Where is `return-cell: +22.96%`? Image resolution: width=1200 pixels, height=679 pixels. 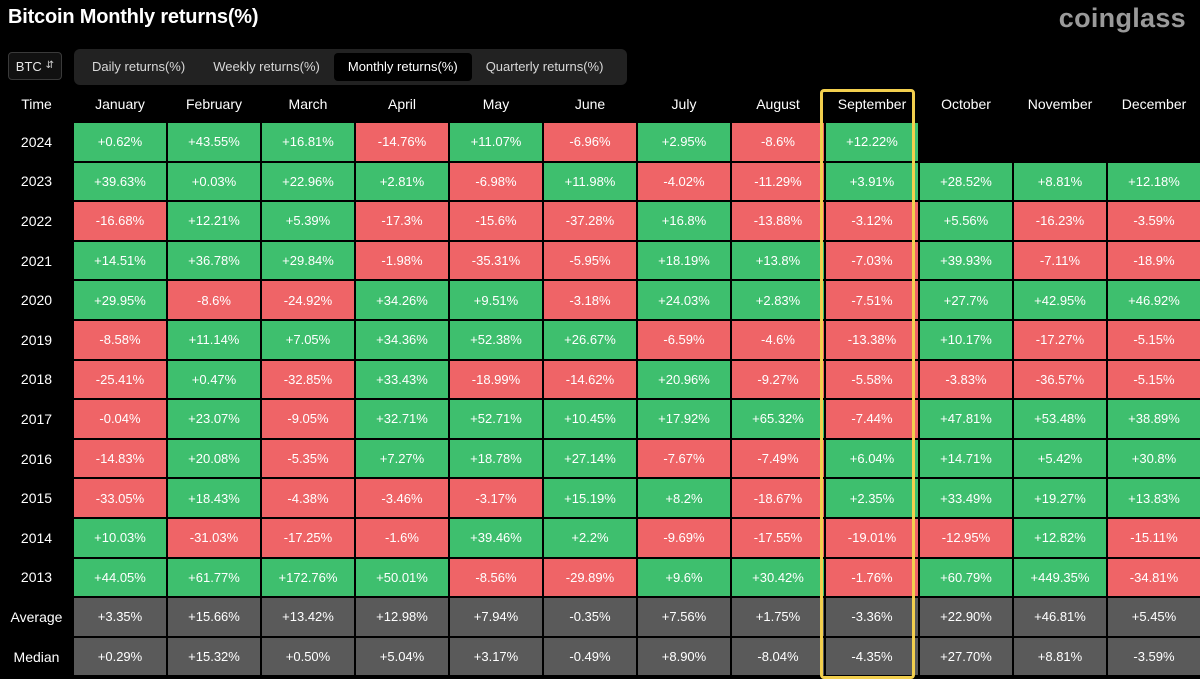 return-cell: +22.96% is located at coordinates (308, 181).